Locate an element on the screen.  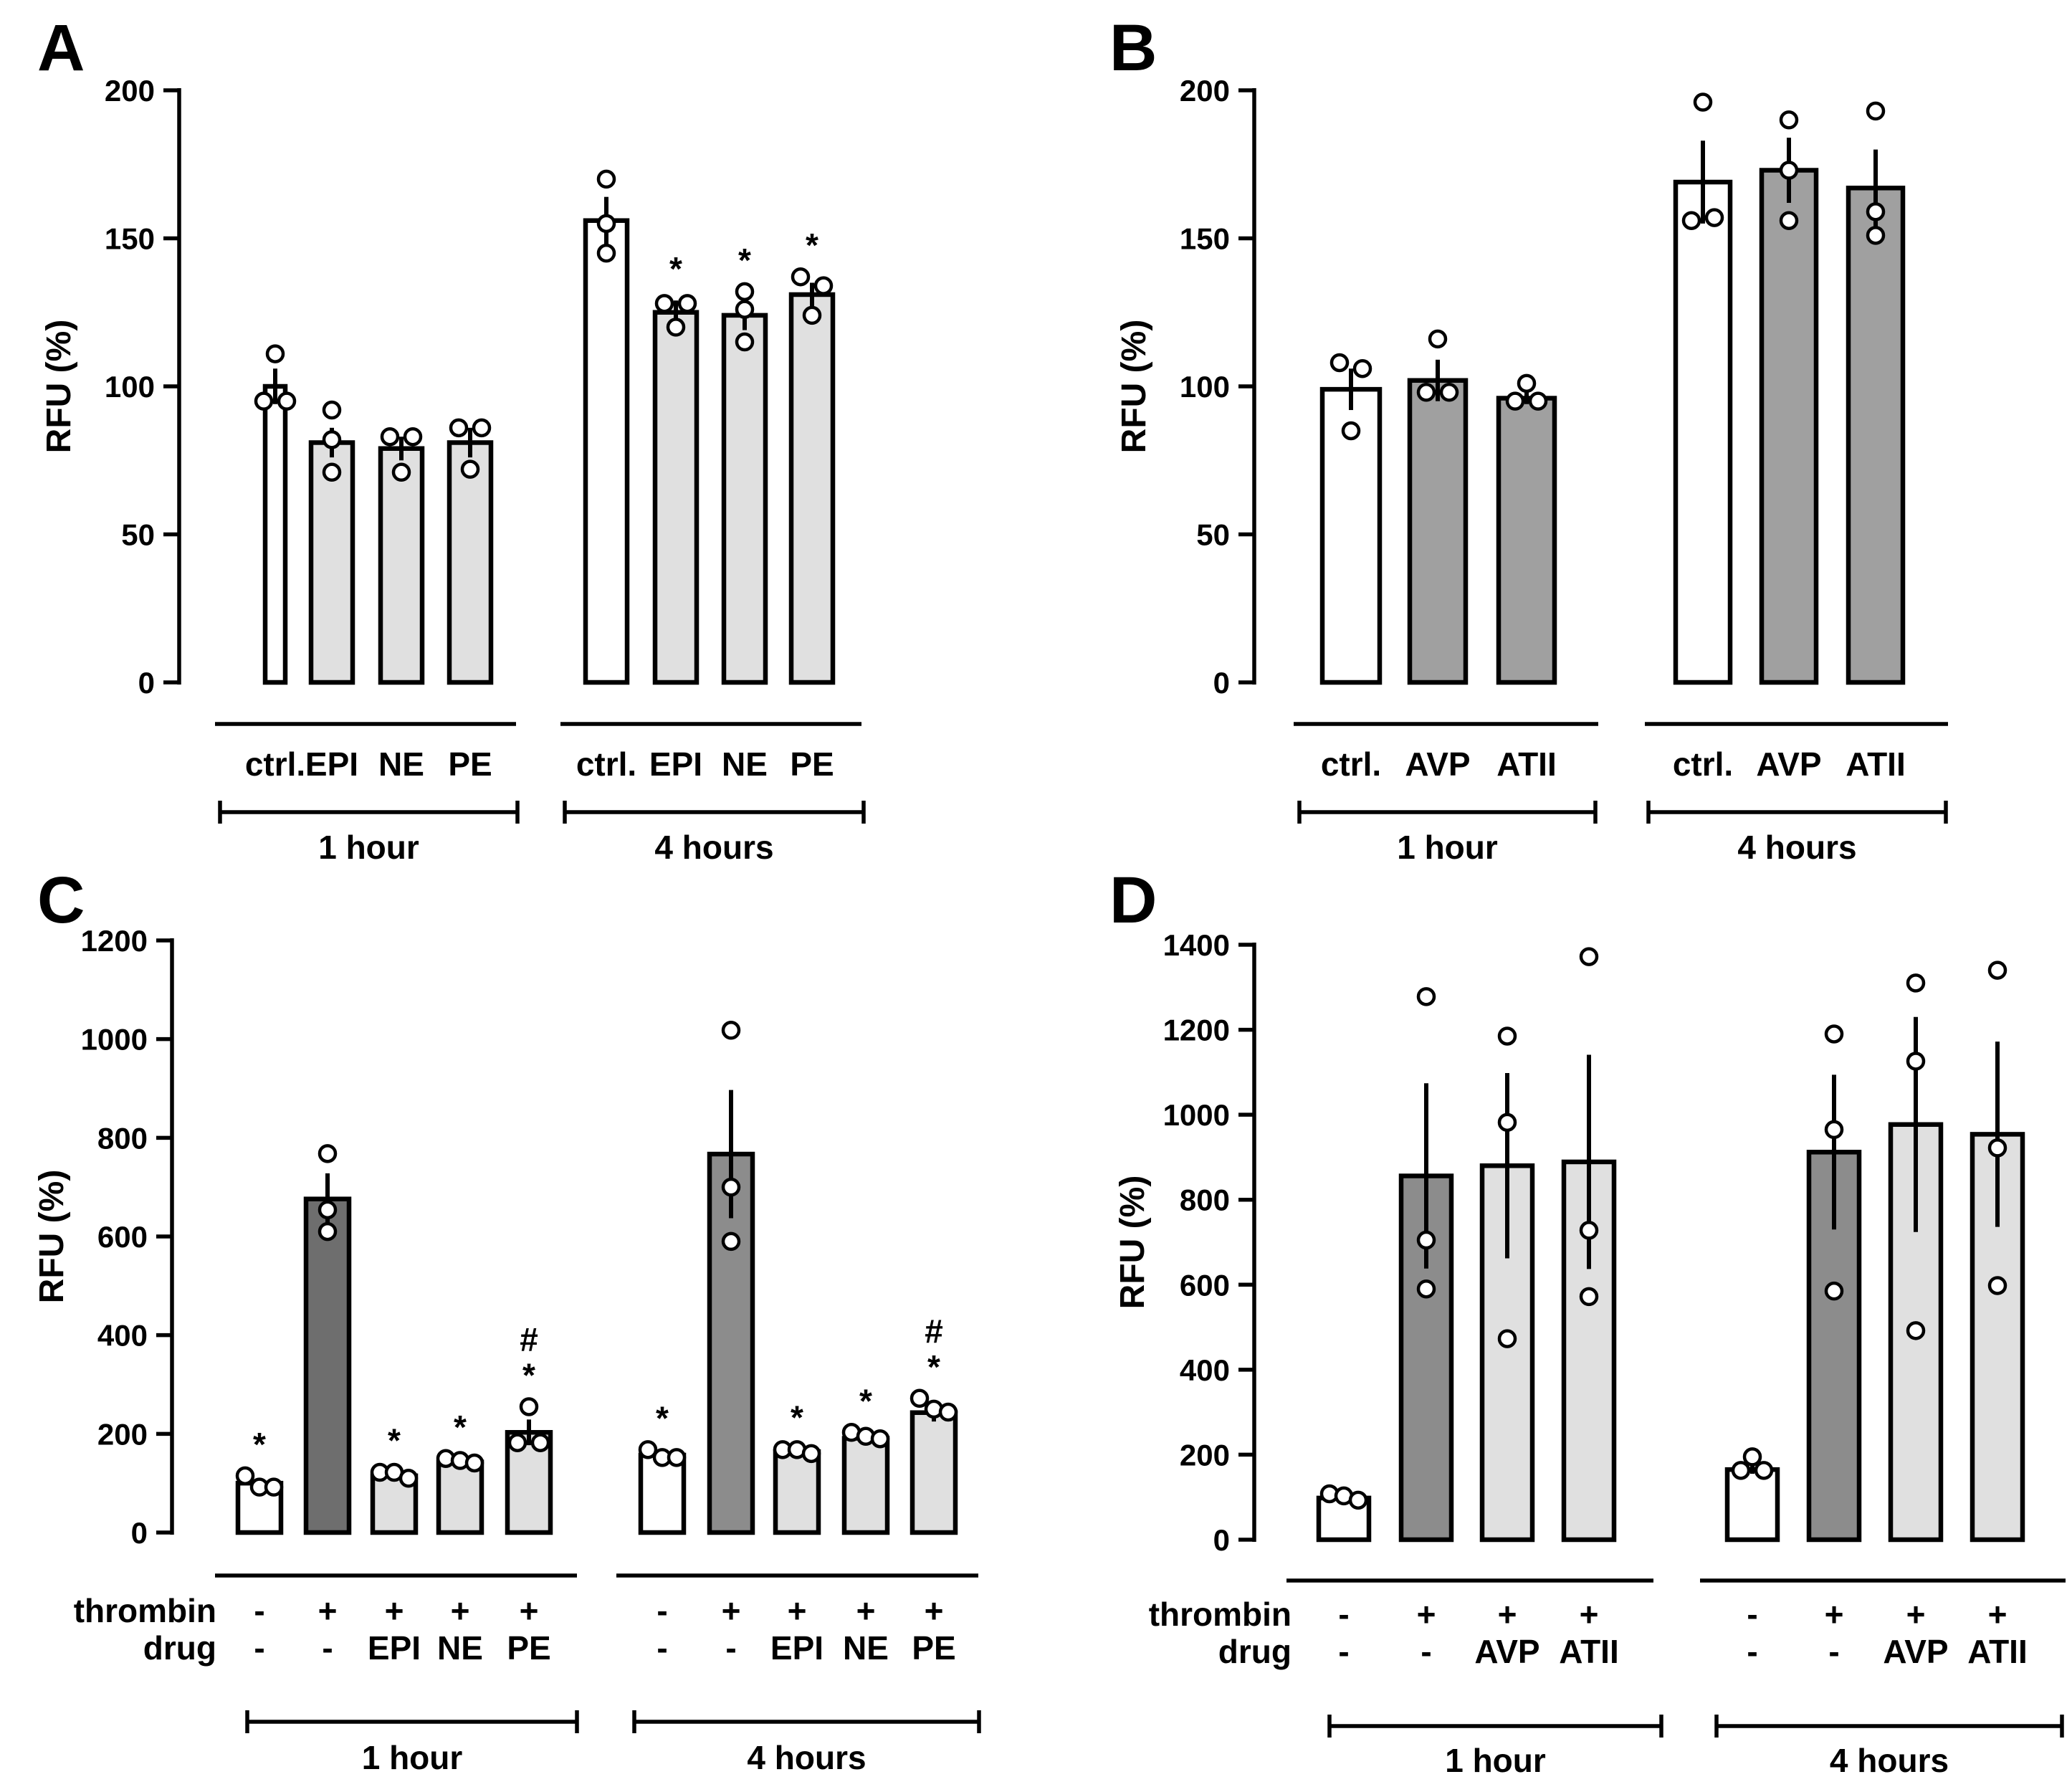
y-tick-label: 1200 is located at coordinates (1196, 1030).